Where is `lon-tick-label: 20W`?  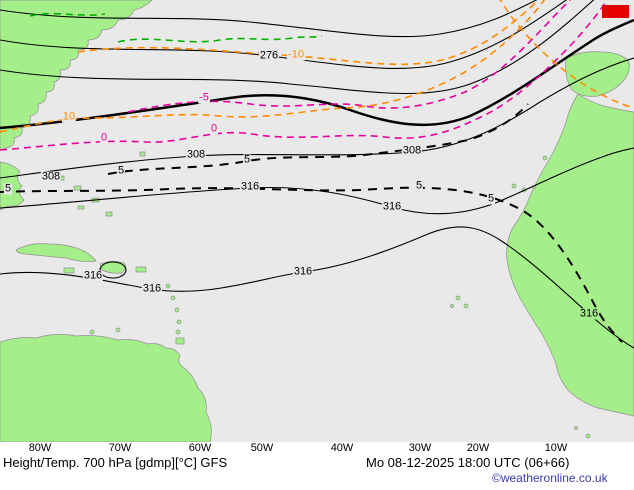
lon-tick-label: 20W is located at coordinates (478, 448).